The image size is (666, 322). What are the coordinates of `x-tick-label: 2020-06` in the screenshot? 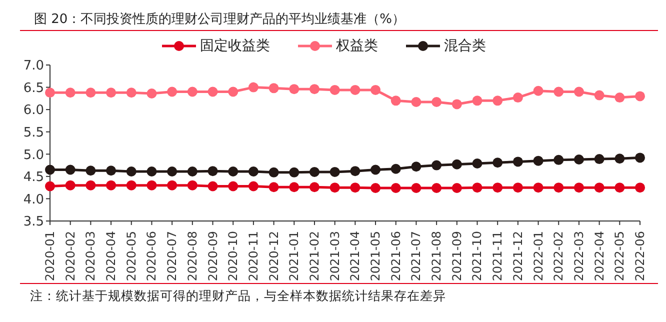 It's located at (151, 256).